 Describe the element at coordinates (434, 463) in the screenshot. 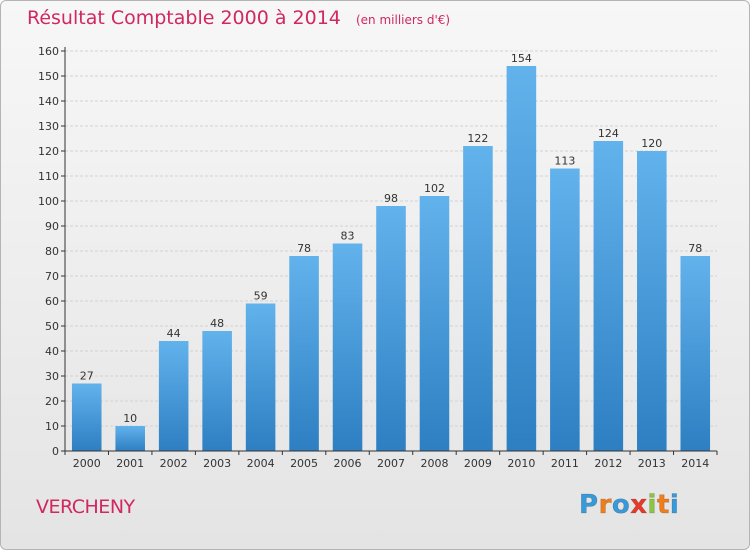

I see `x-tick-label-2008: 2008` at that location.